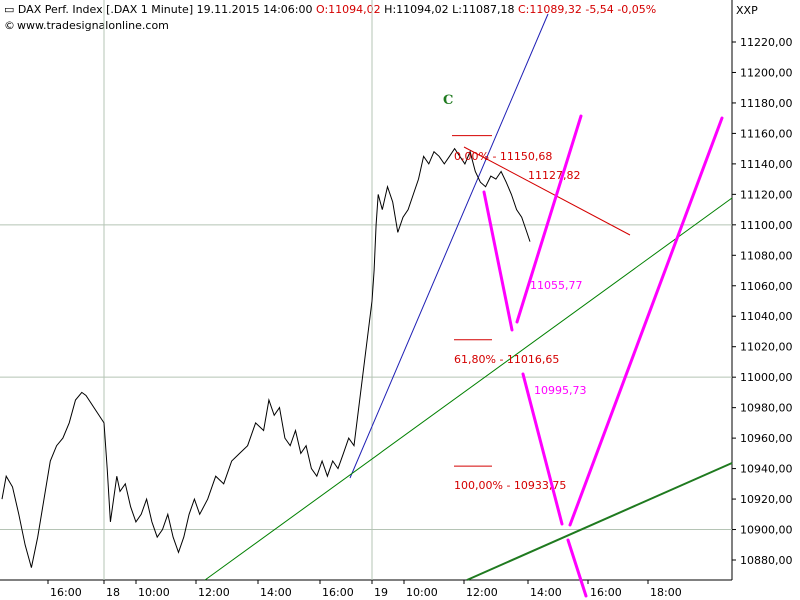 This screenshot has width=800, height=600. Describe the element at coordinates (93, 25) in the screenshot. I see `website-link: www.tradesignalonline.com` at that location.